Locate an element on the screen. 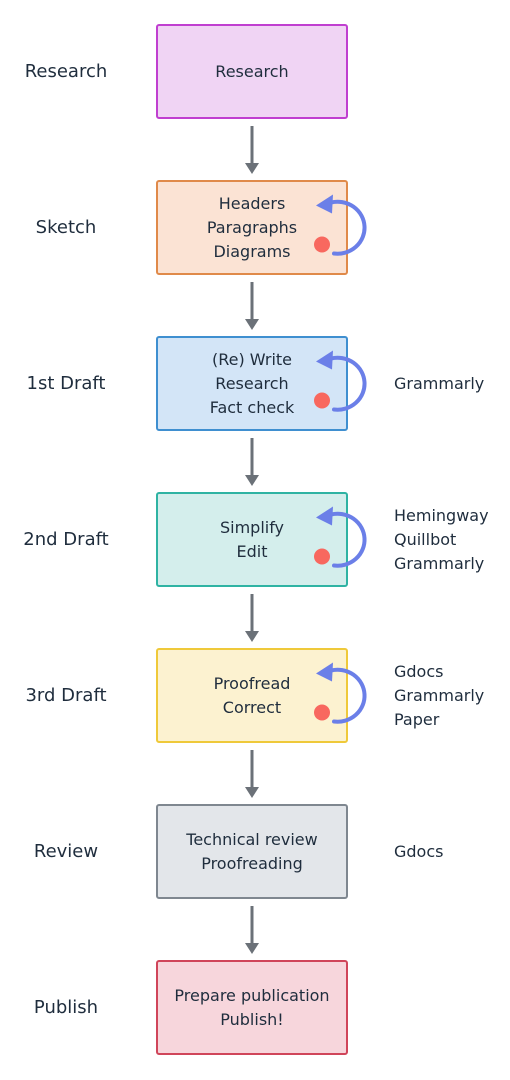  tool-item: Paper is located at coordinates (417, 719).